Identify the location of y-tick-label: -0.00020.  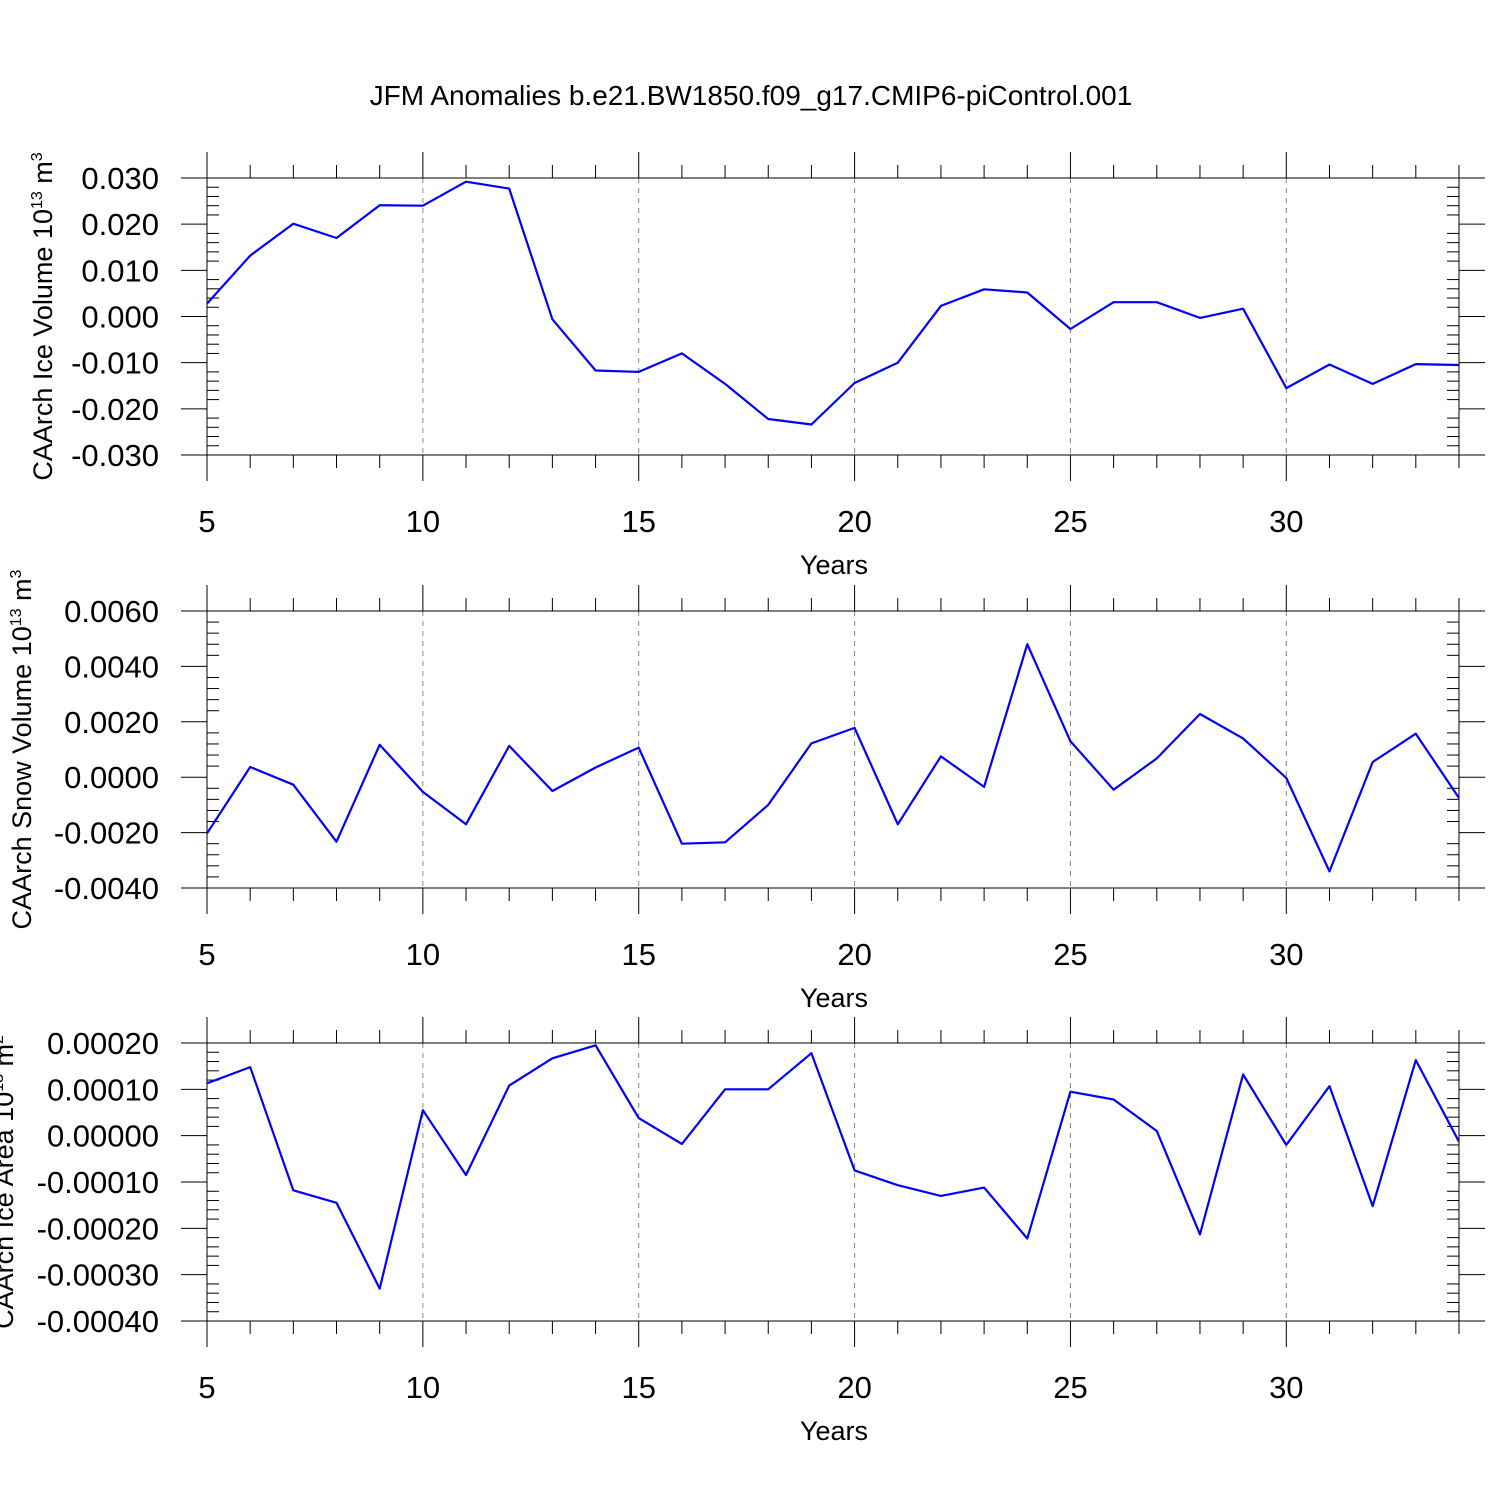
(98, 1228).